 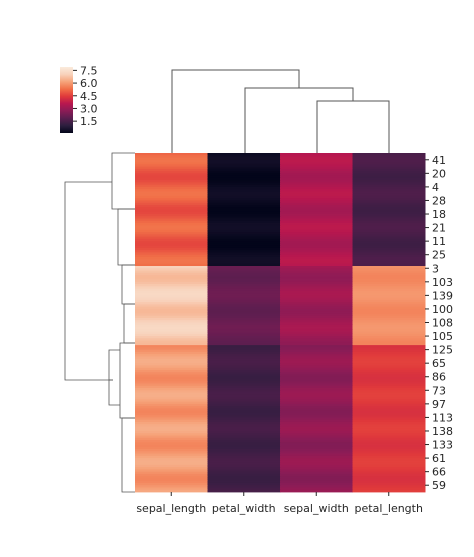 What do you see at coordinates (316, 508) in the screenshot?
I see `column-tick-label: sepal_width` at bounding box center [316, 508].